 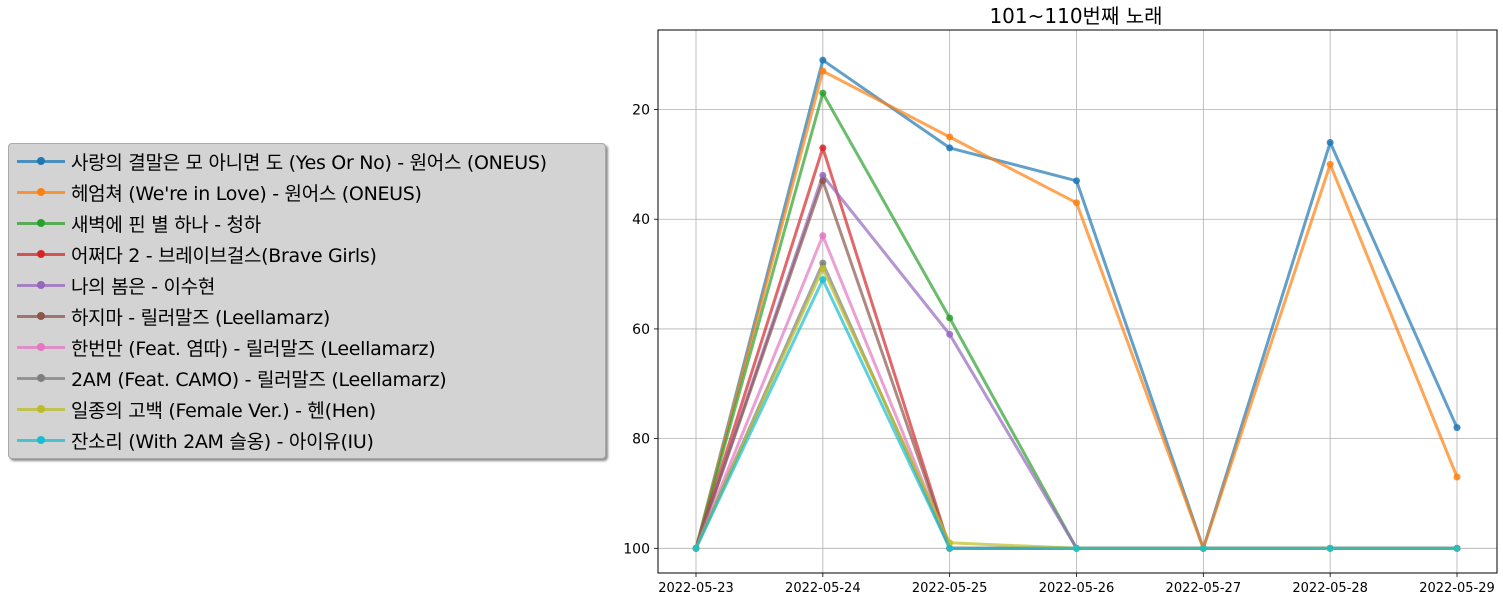 What do you see at coordinates (636, 549) in the screenshot?
I see `y-tick-label: 100` at bounding box center [636, 549].